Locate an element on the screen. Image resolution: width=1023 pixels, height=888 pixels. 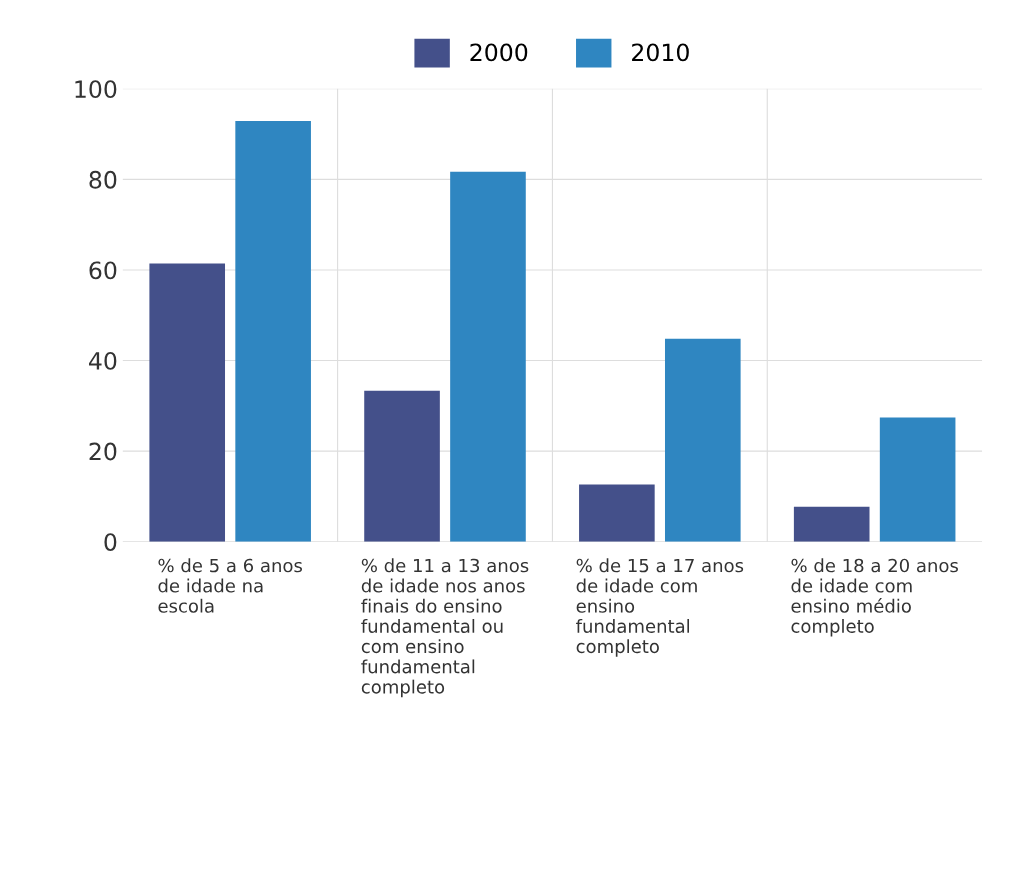
x-tick-label: % de 11 a 13 anos de idade nos anos finais do ensino fundamental ou com ensino fundamental completo is located at coordinates (445, 628).